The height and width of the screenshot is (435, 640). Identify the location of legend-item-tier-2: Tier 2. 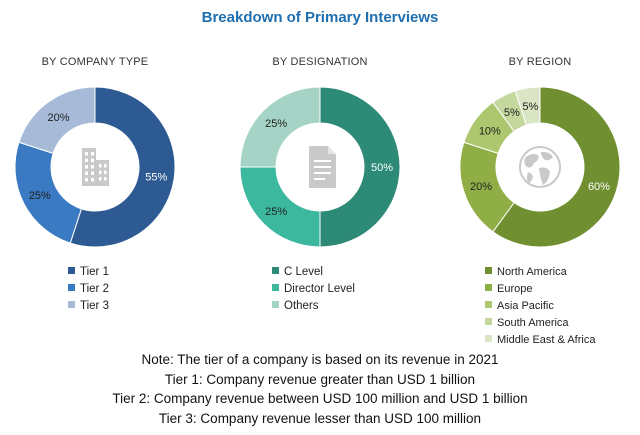
(88, 289).